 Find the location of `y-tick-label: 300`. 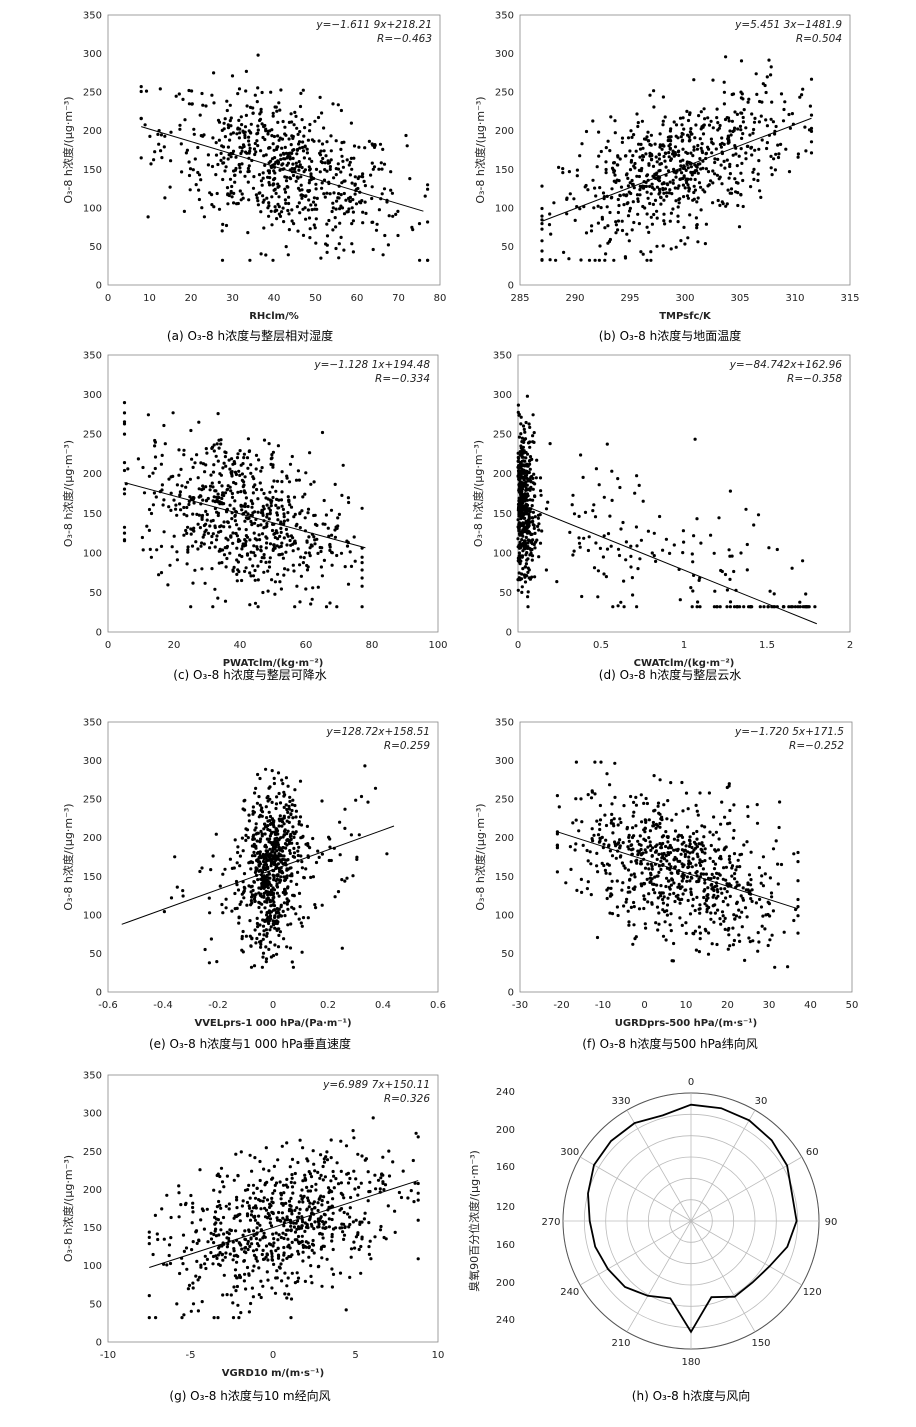

y-tick-label: 300 is located at coordinates (504, 54).